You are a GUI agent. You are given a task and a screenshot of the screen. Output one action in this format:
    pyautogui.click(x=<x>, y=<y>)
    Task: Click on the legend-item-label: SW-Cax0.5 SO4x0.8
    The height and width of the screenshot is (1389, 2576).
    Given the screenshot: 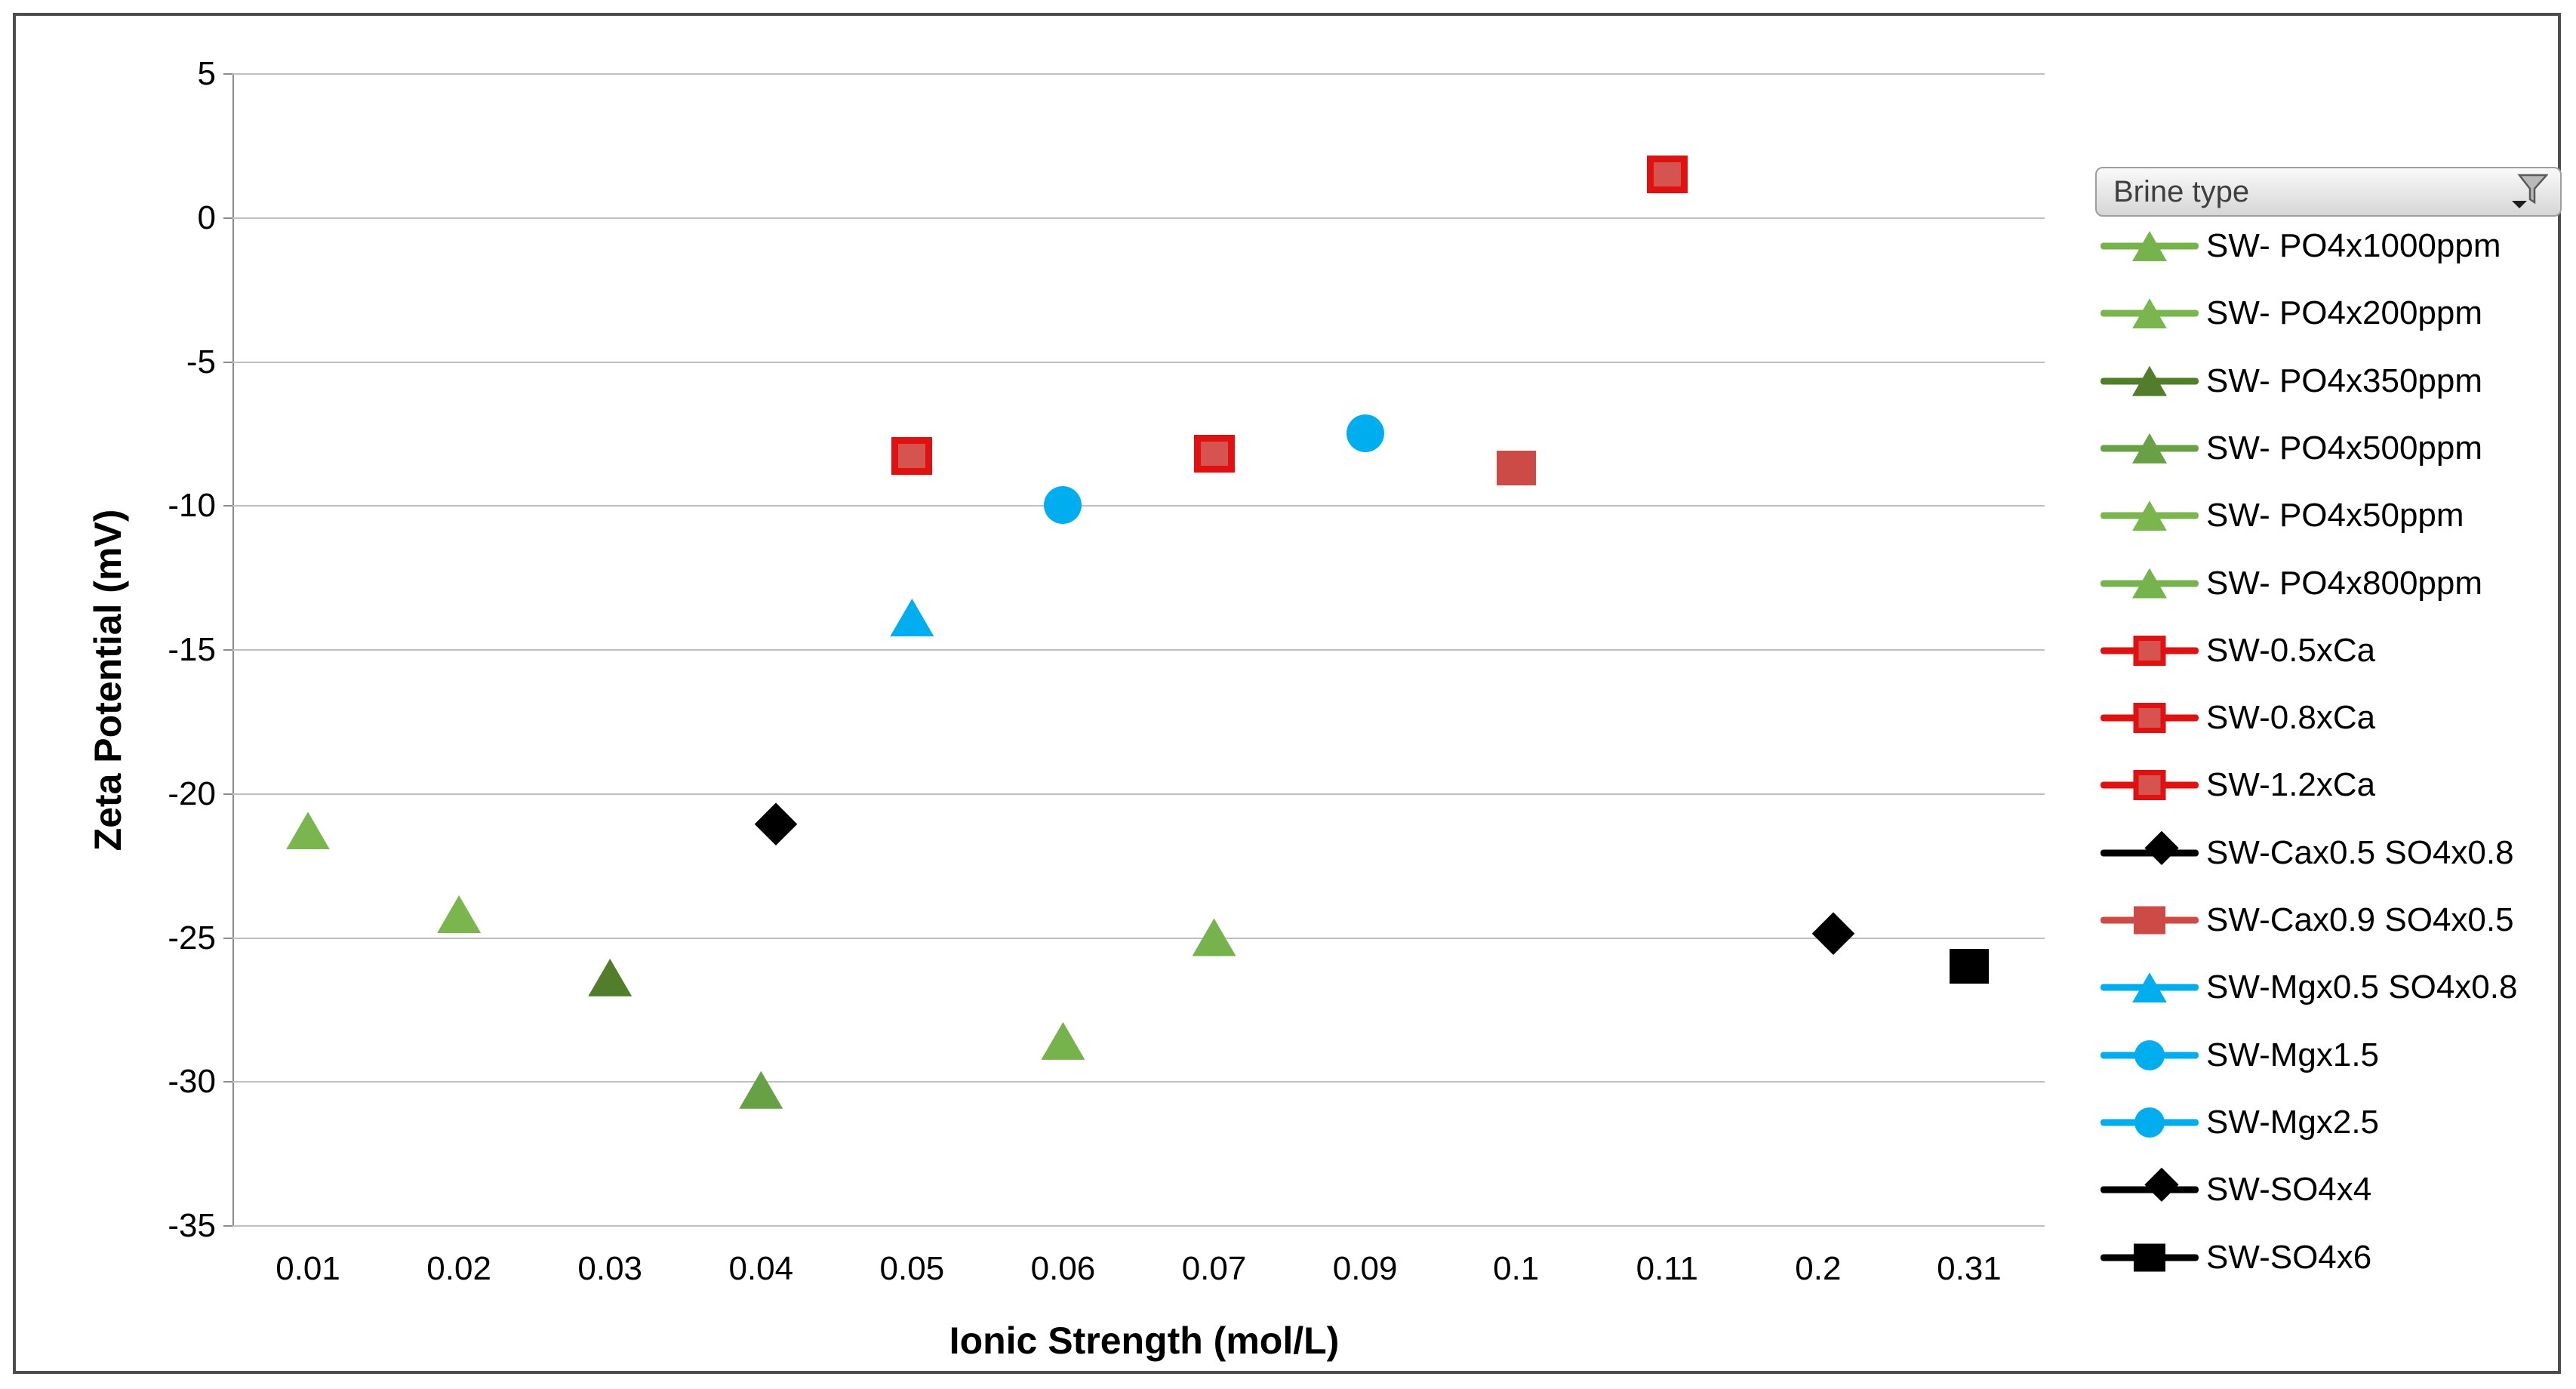 What is the action you would take?
    pyautogui.click(x=2360, y=852)
    